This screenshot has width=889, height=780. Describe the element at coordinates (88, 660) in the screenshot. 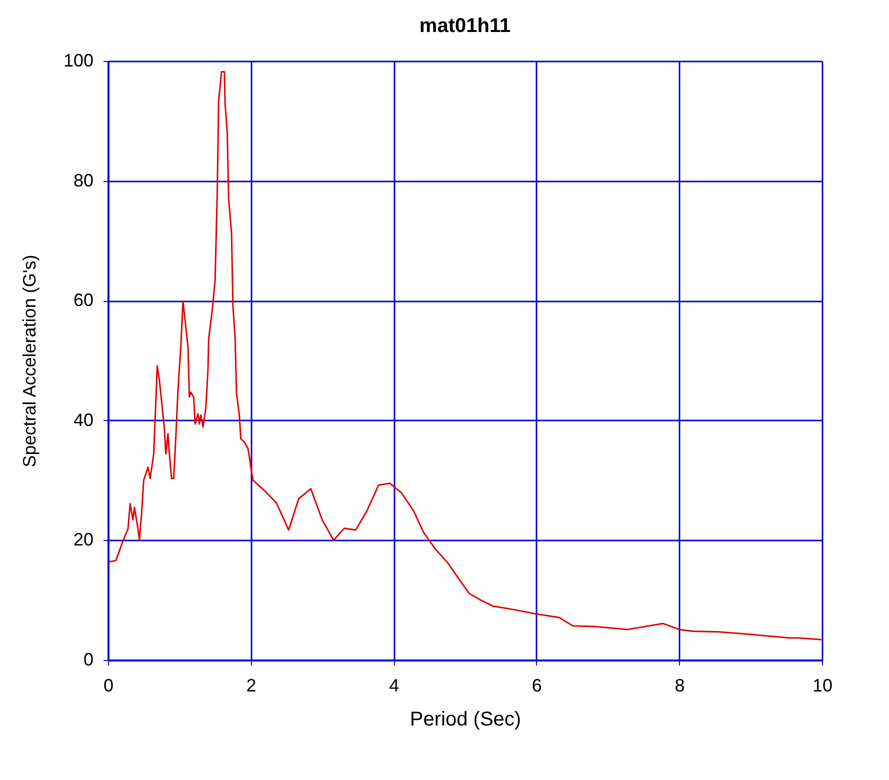

I see `y-tick-label: 0` at that location.